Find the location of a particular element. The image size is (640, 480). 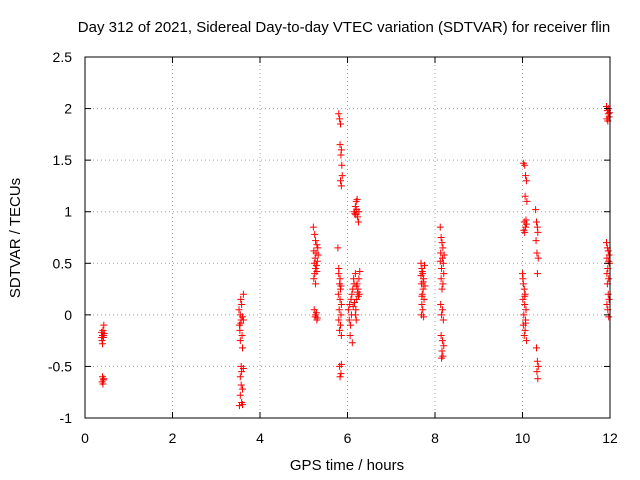

y-tick-label: 0 is located at coordinates (68, 315).